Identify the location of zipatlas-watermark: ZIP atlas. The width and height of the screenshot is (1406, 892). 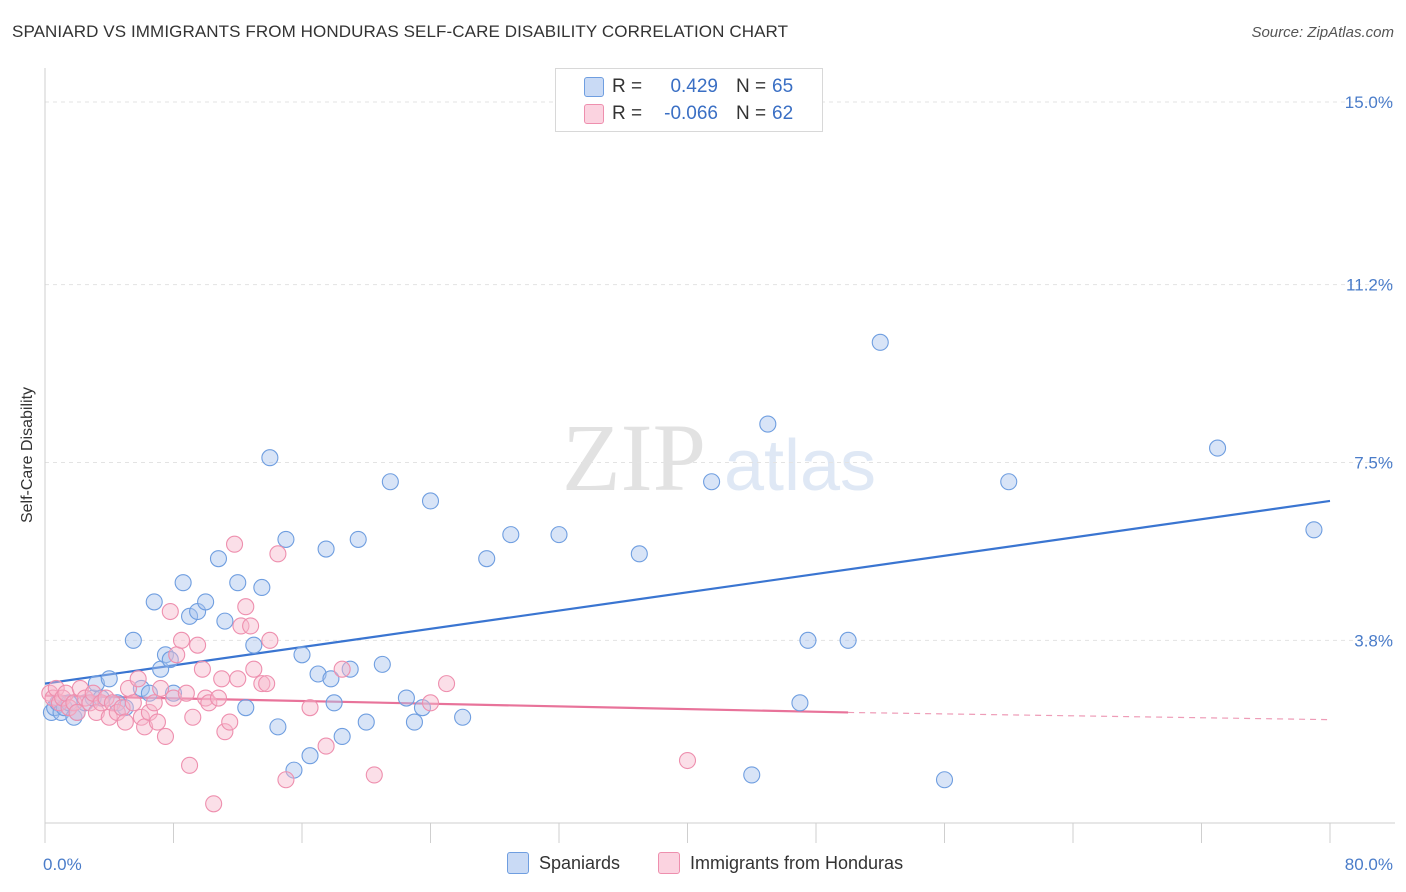
(719, 457).